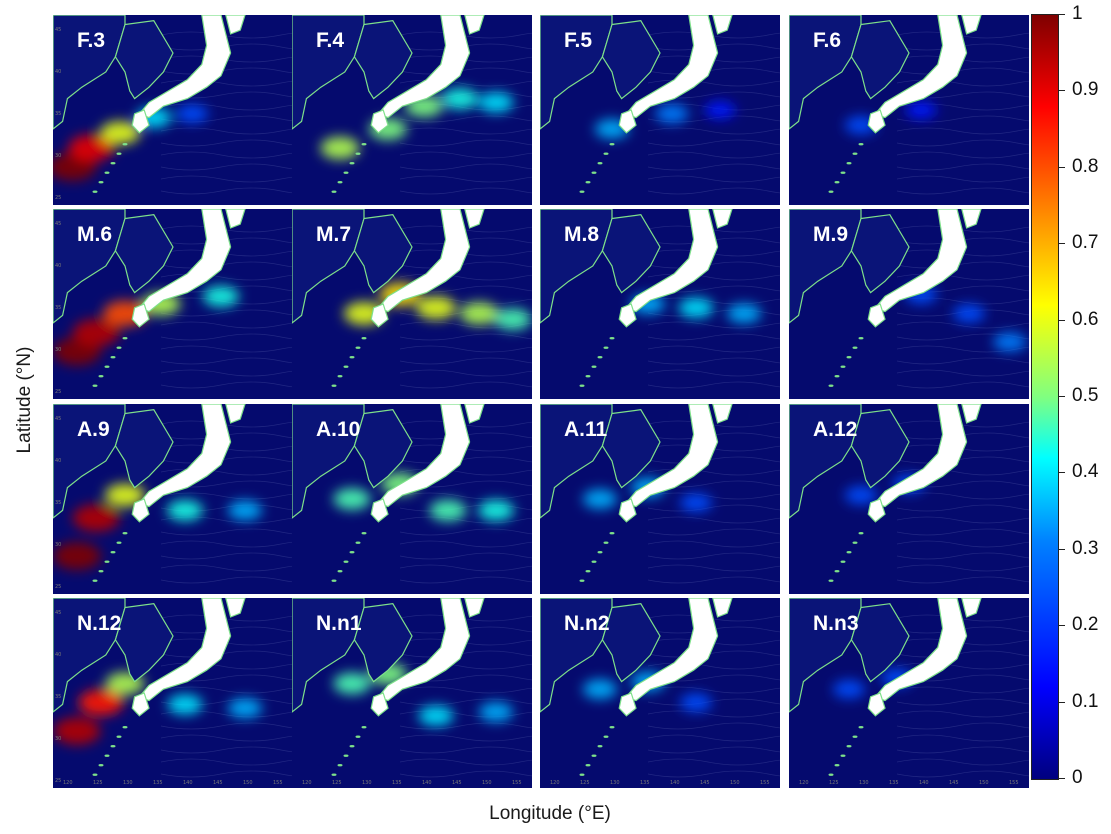  Describe the element at coordinates (337, 783) in the screenshot. I see `longitude-tick-label: 125` at that location.